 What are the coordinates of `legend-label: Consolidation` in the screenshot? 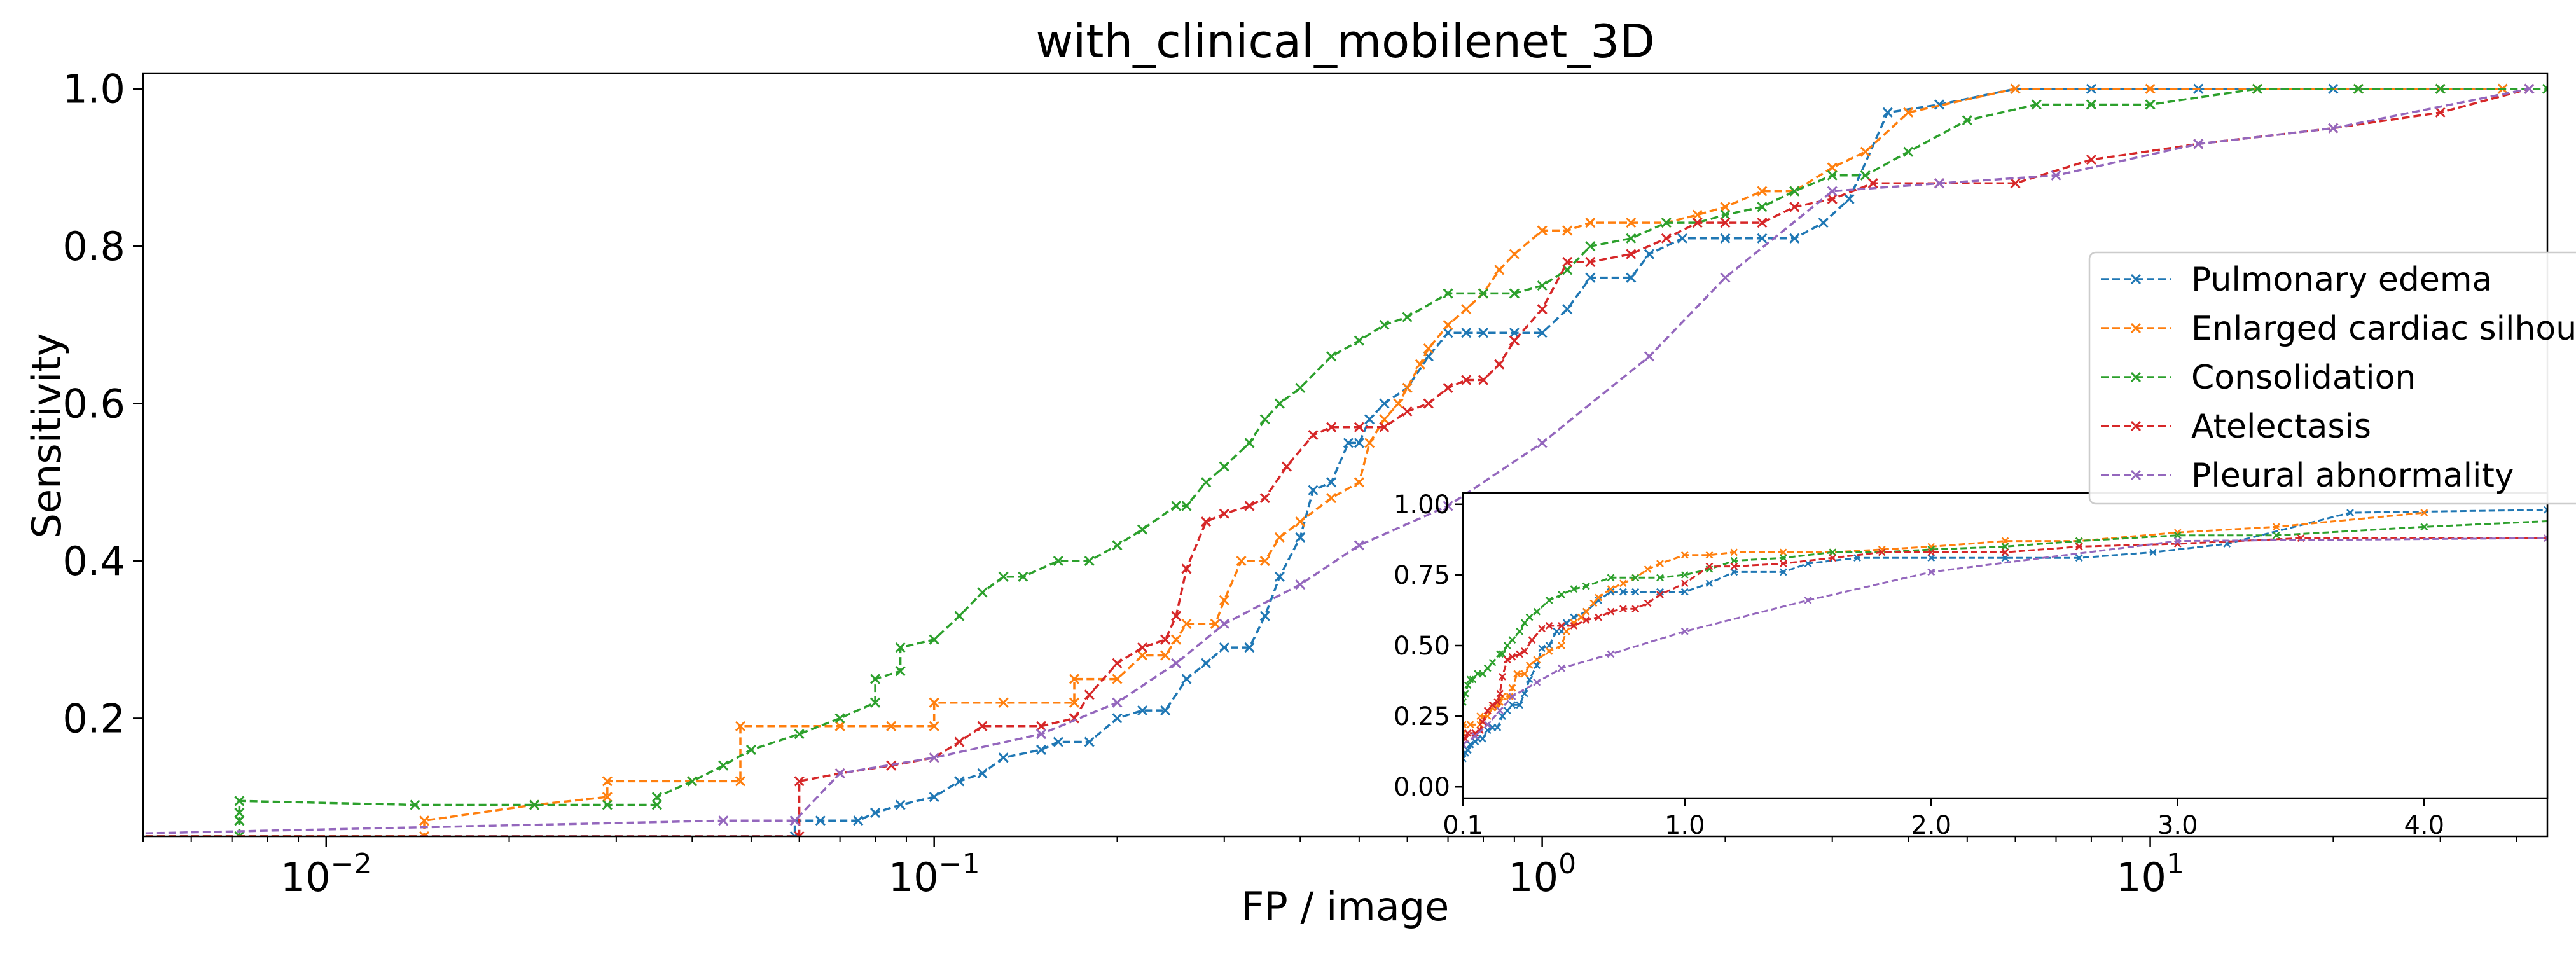 It's located at (2303, 378).